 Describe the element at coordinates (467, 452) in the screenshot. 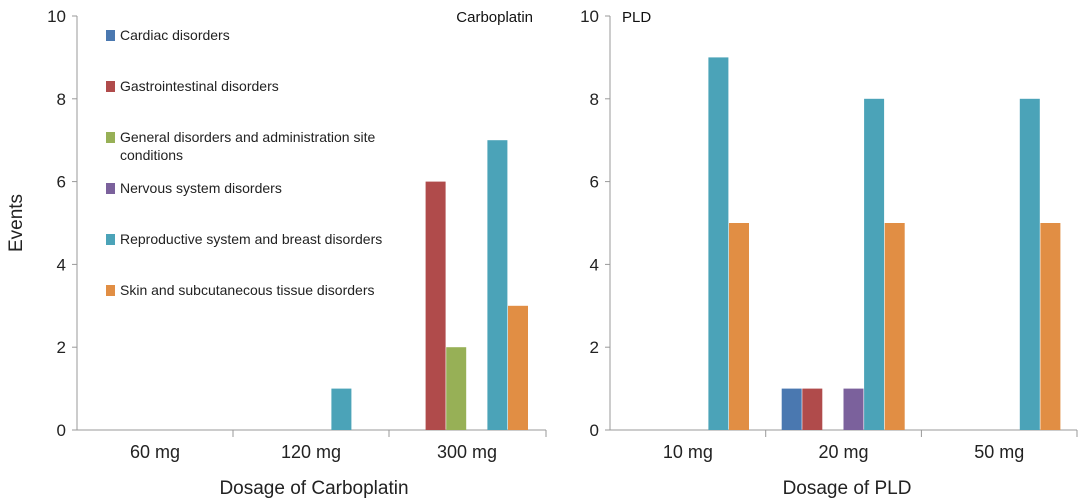

I see `x-tick-label: 300 mg` at that location.